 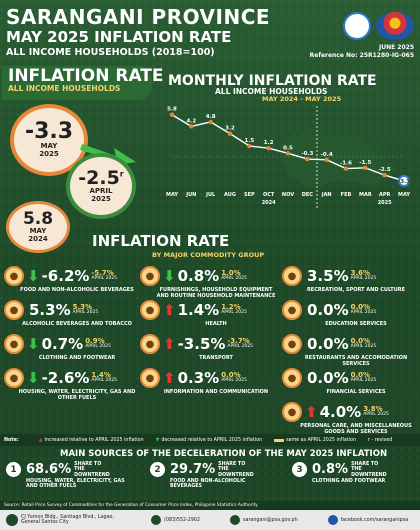 What do you see at coordinates (50, 310) in the screenshot?
I see `commodity-value: 5.3%` at bounding box center [50, 310].